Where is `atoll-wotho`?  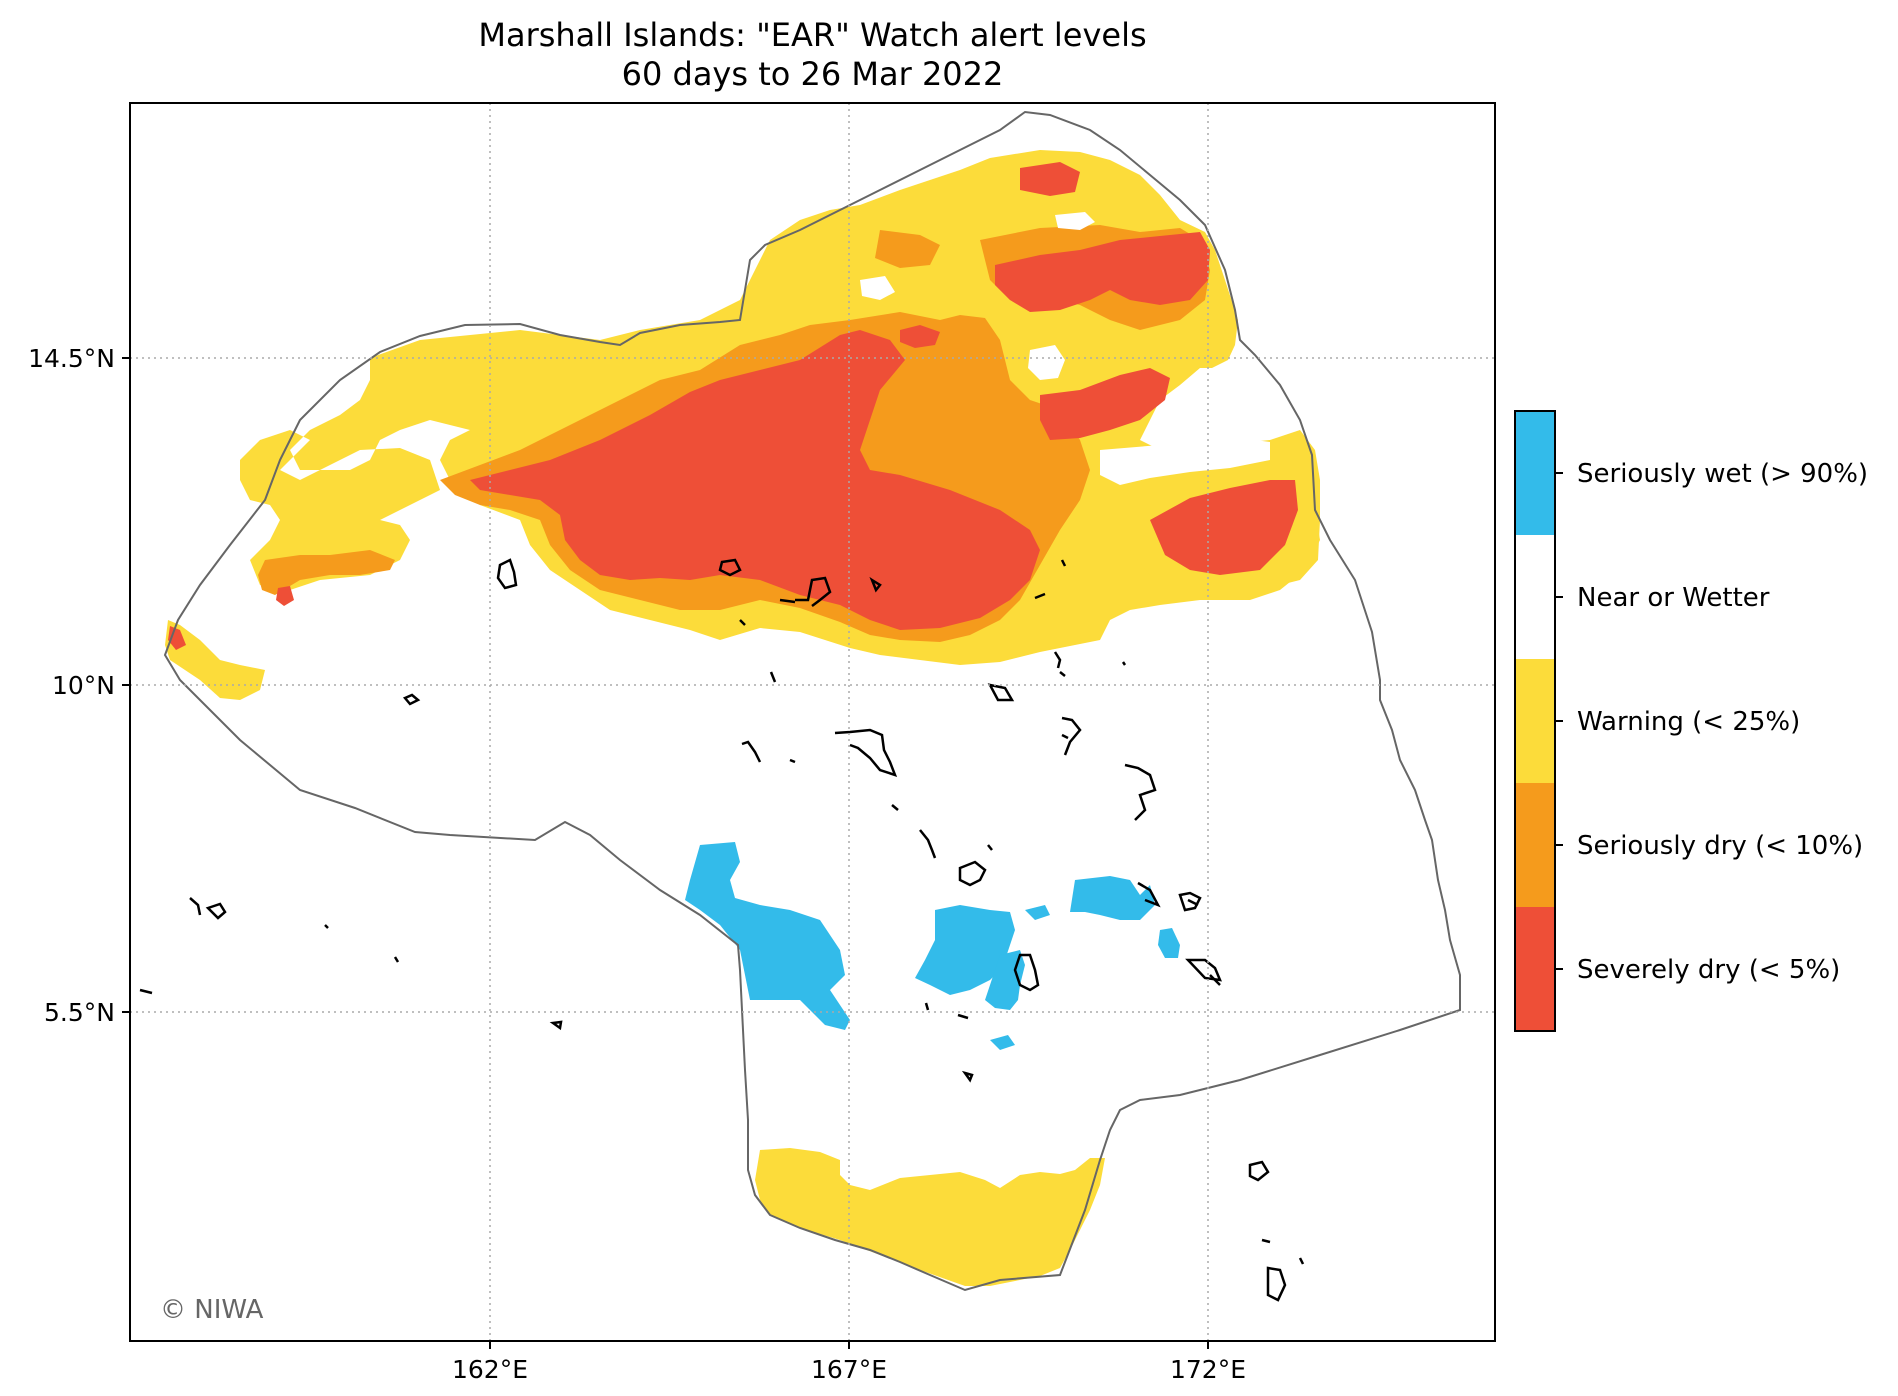
atoll-wotho is located at coordinates (773, 677).